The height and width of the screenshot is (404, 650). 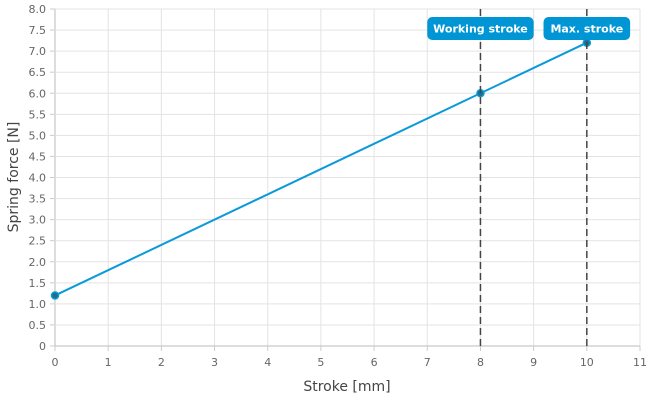 I want to click on y-tick-label: 5.0, so click(x=38, y=135).